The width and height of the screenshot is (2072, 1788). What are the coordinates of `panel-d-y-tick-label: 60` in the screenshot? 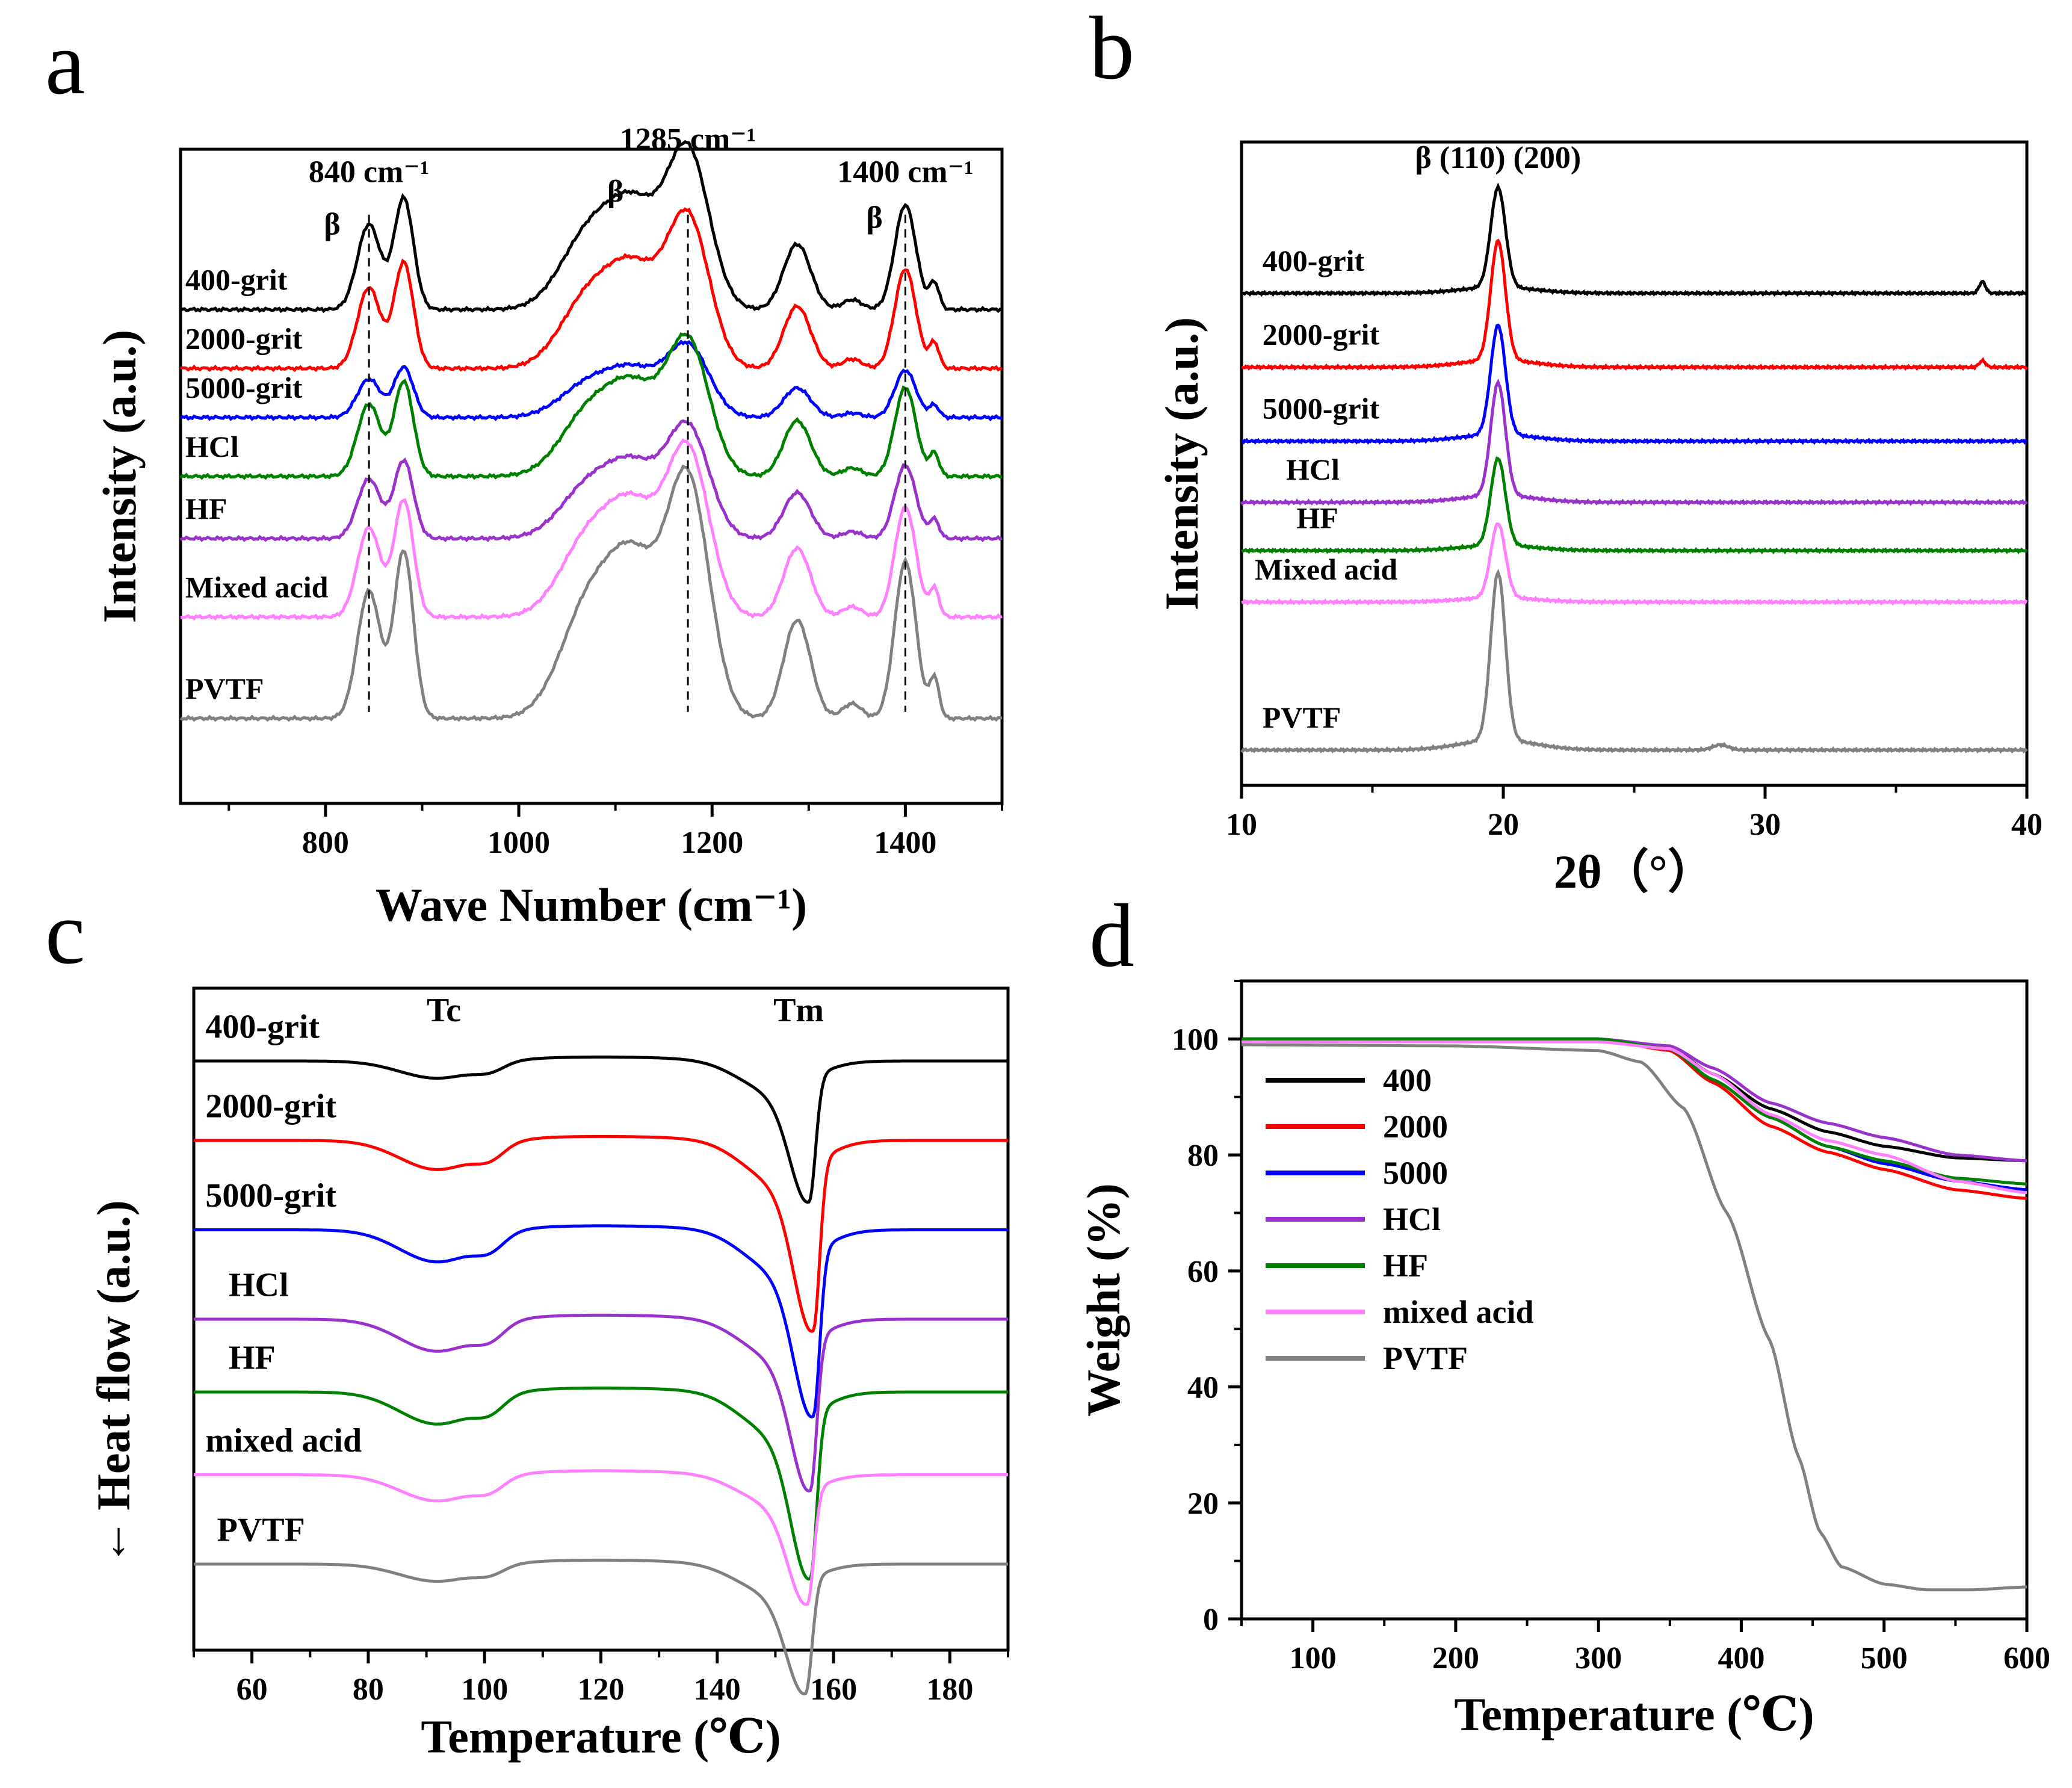 It's located at (1203, 1272).